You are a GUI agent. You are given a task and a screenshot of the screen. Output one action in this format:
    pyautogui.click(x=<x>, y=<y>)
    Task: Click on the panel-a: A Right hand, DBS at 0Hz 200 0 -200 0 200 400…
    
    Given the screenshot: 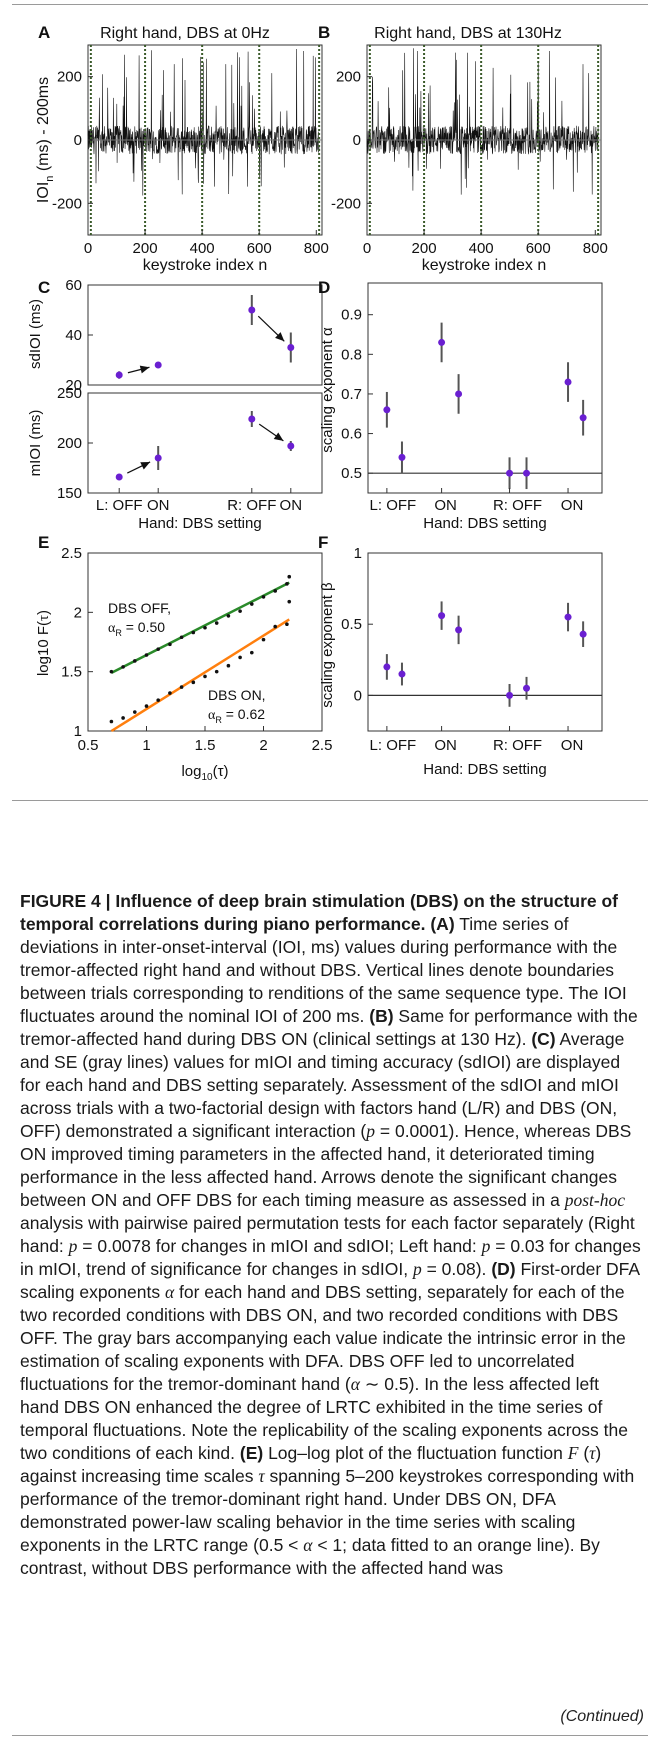 What is the action you would take?
    pyautogui.click(x=182, y=148)
    